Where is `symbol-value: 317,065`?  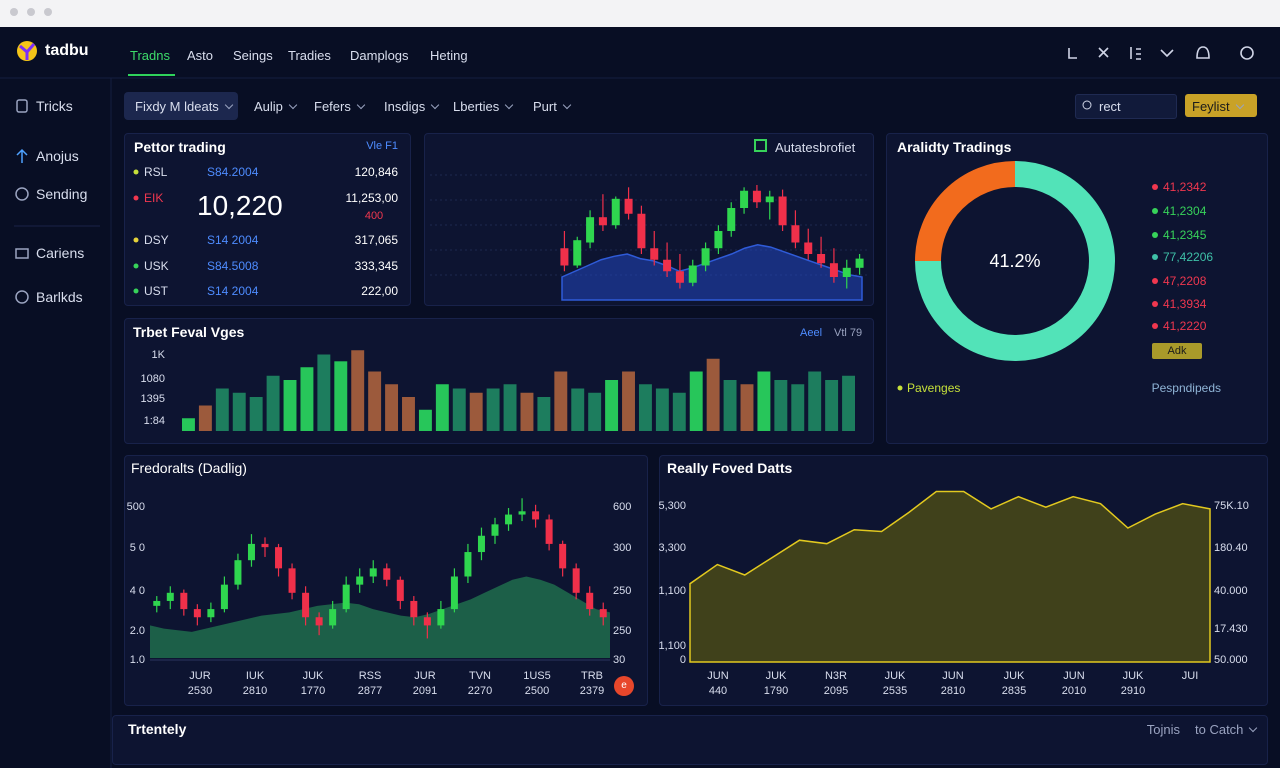
symbol-value: 317,065 is located at coordinates (376, 240).